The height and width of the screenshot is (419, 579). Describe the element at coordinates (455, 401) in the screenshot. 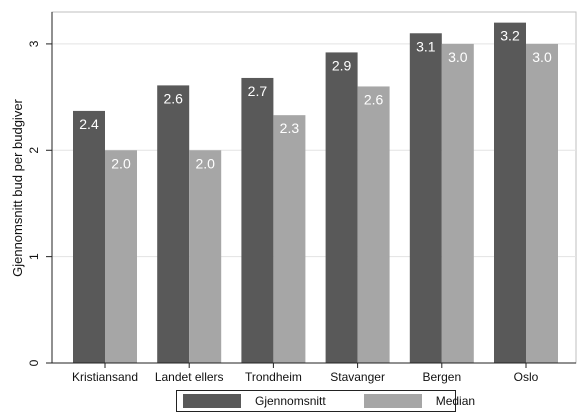

I see `legend-label-median: Median` at that location.